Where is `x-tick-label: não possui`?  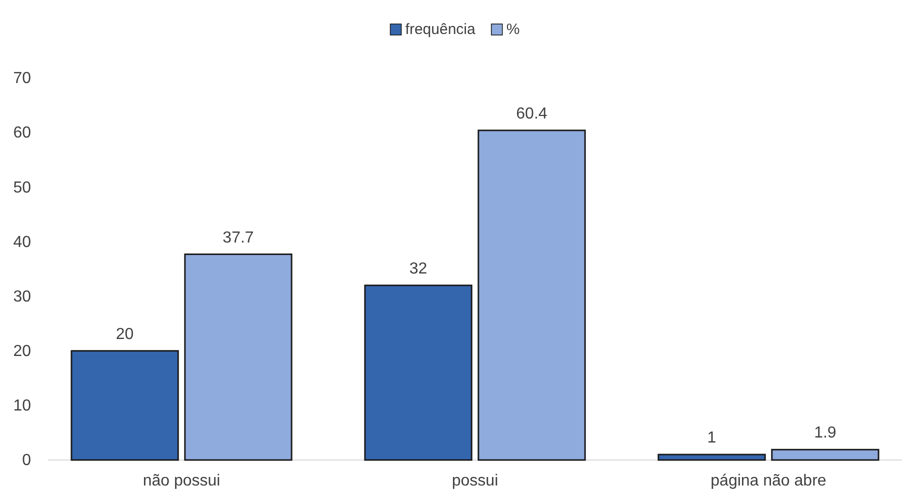 x-tick-label: não possui is located at coordinates (181, 481).